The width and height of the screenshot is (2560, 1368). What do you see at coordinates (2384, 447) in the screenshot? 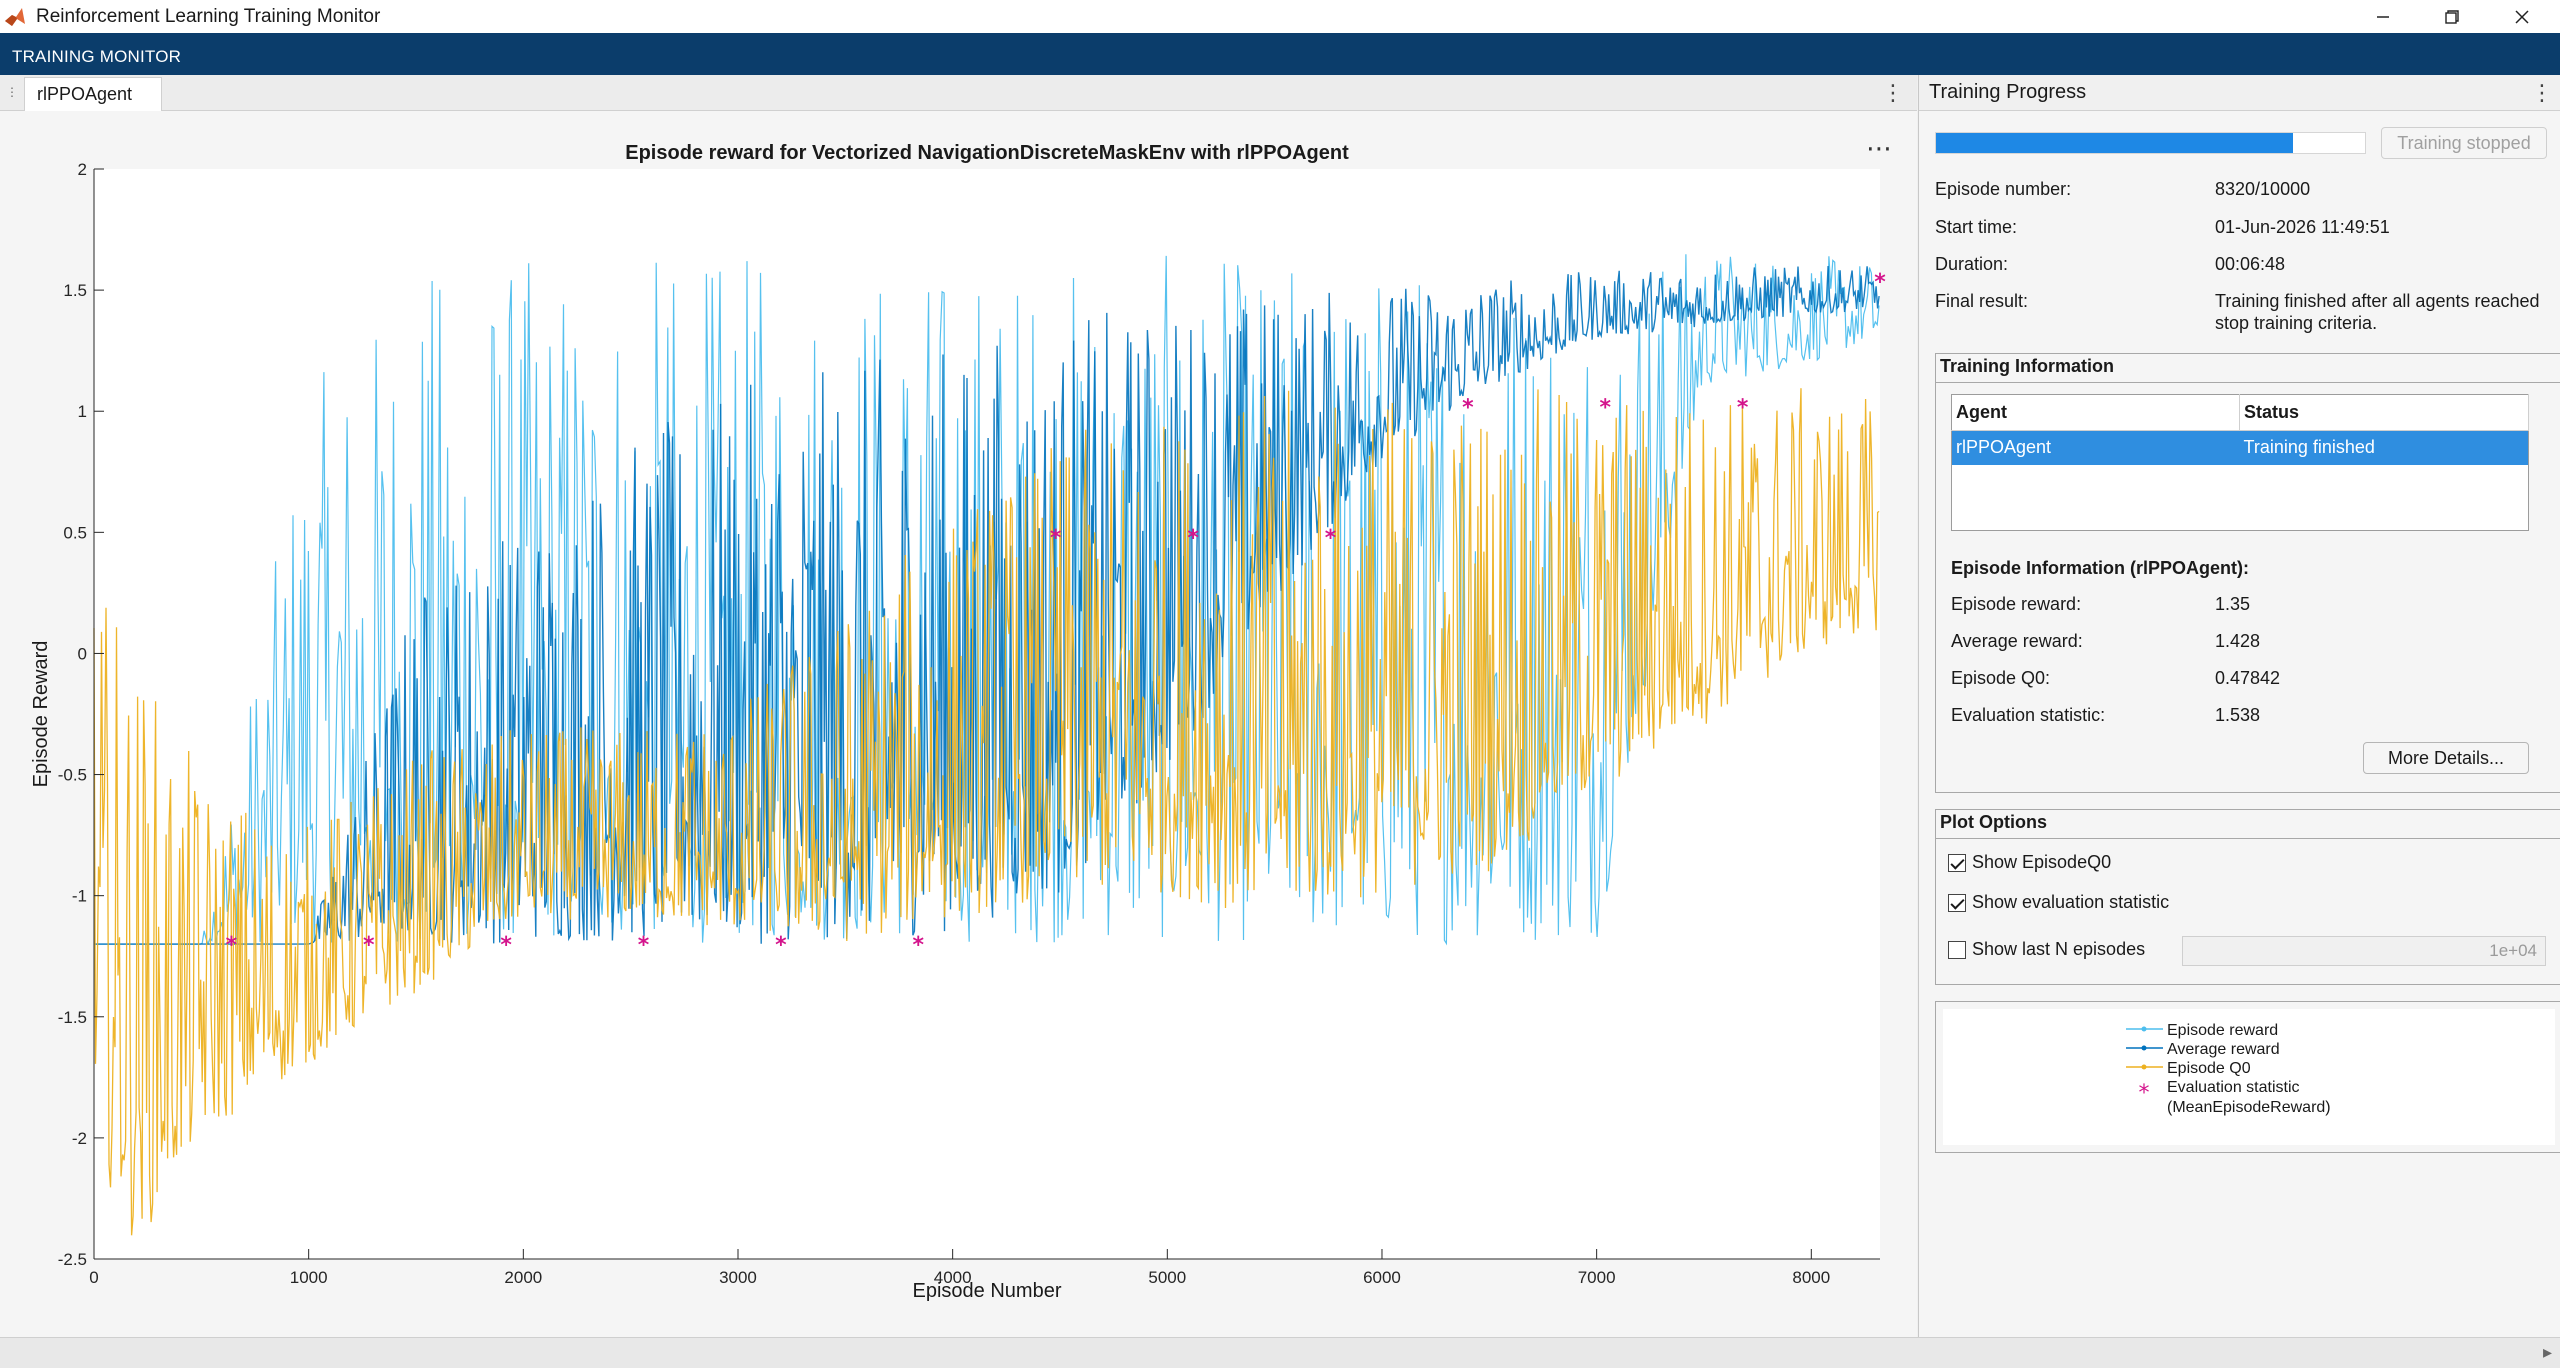
I see `status-cell: Training finished` at bounding box center [2384, 447].